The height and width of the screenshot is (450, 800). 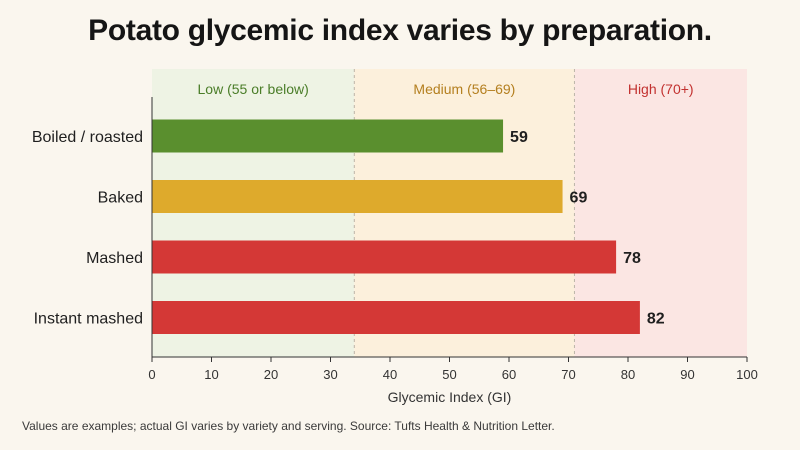 What do you see at coordinates (87, 137) in the screenshot?
I see `category-label: Boiled / roasted` at bounding box center [87, 137].